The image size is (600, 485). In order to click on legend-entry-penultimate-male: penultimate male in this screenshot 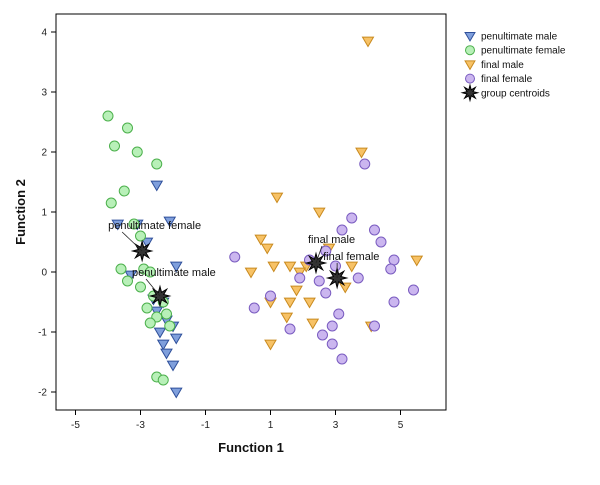, I will do `click(511, 37)`.